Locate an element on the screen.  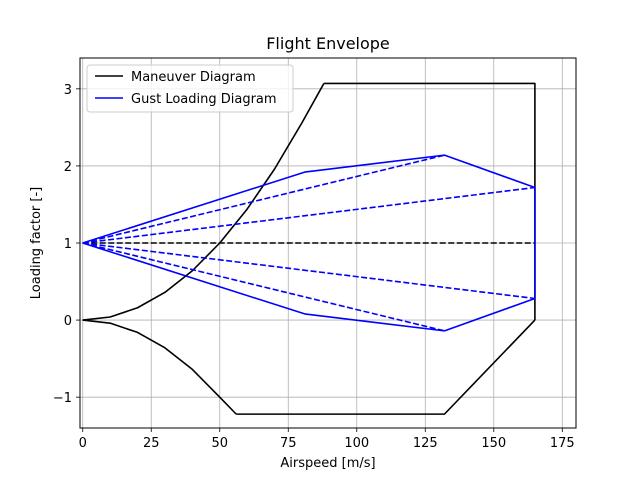
x-tick-label: 50 is located at coordinates (219, 443).